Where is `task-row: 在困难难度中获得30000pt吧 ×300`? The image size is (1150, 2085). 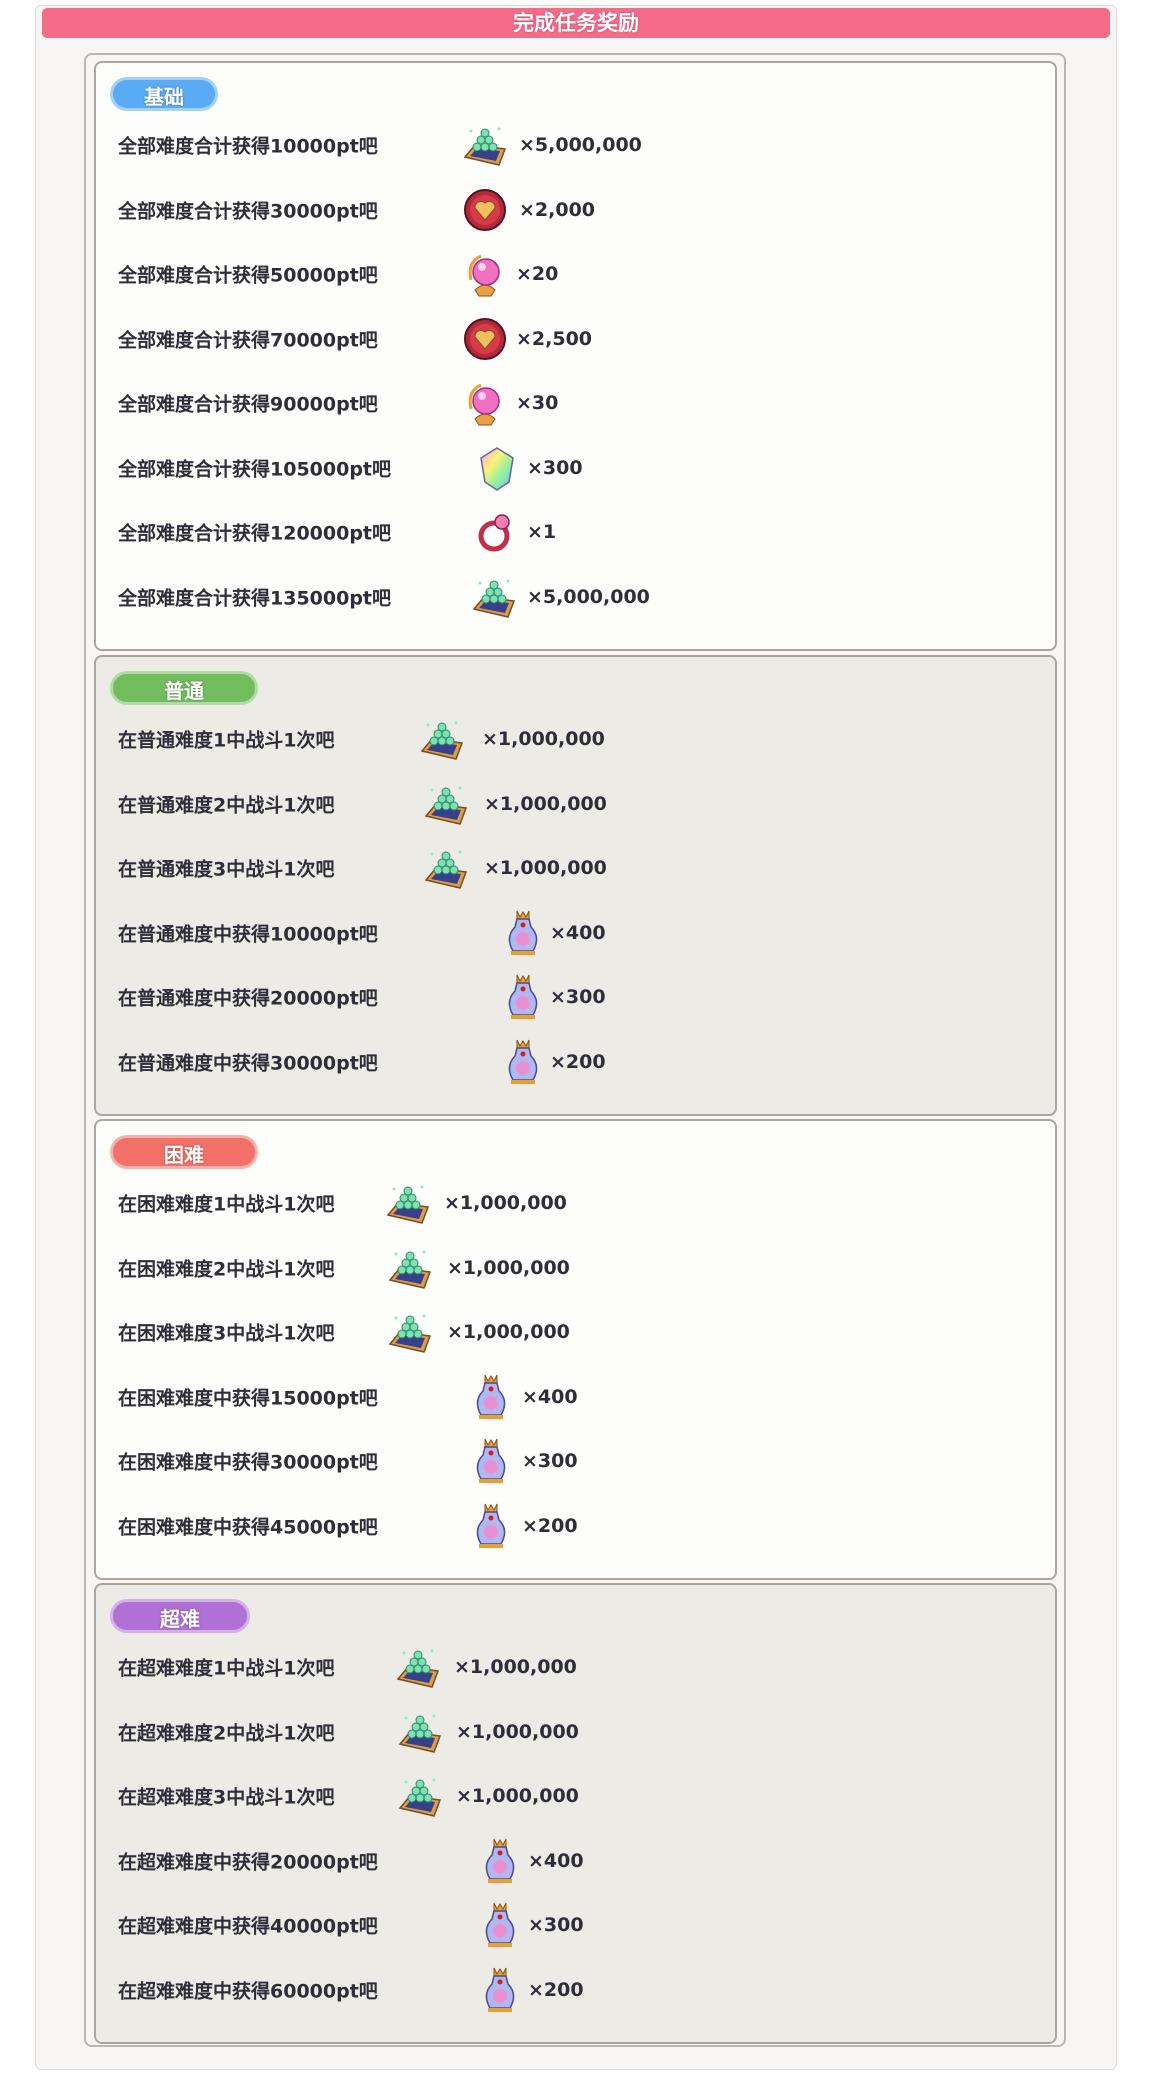 task-row: 在困难难度中获得30000pt吧 ×300 is located at coordinates (575, 1461).